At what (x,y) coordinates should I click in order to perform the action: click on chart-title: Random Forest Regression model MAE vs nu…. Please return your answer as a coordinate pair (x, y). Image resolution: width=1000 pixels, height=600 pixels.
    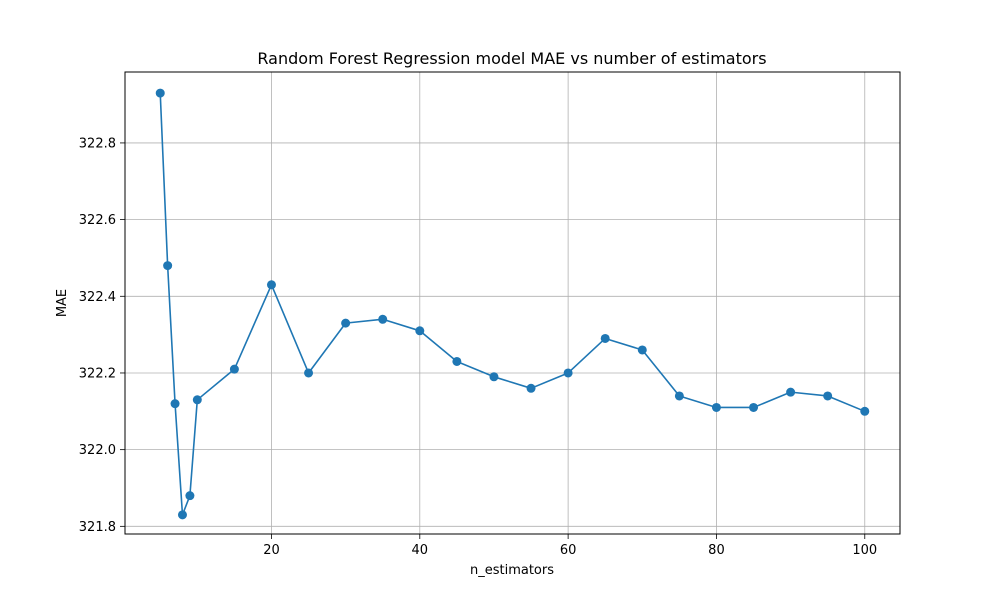
    Looking at the image, I should click on (511, 58).